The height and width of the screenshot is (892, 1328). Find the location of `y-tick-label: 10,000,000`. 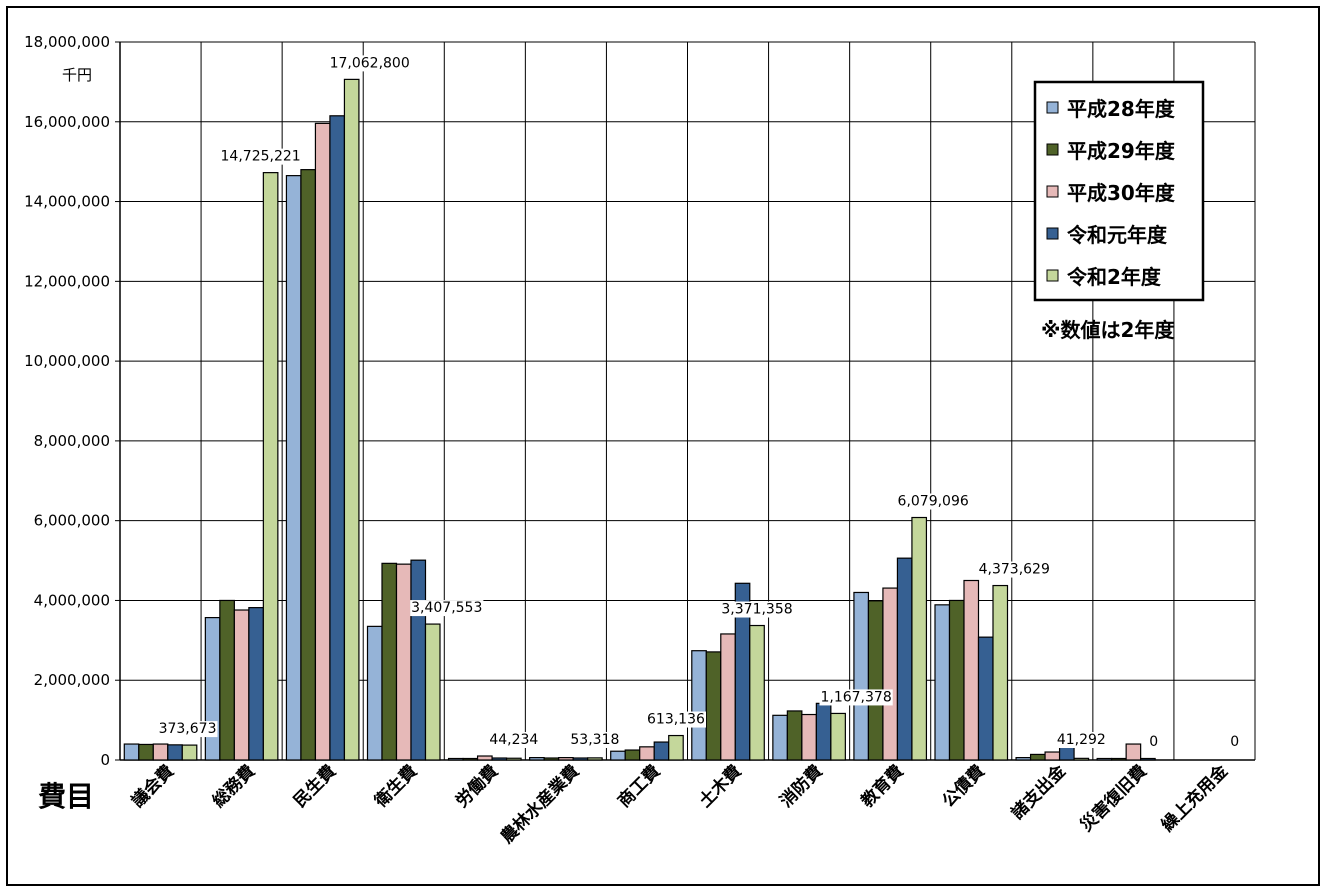

y-tick-label: 10,000,000 is located at coordinates (67, 361).